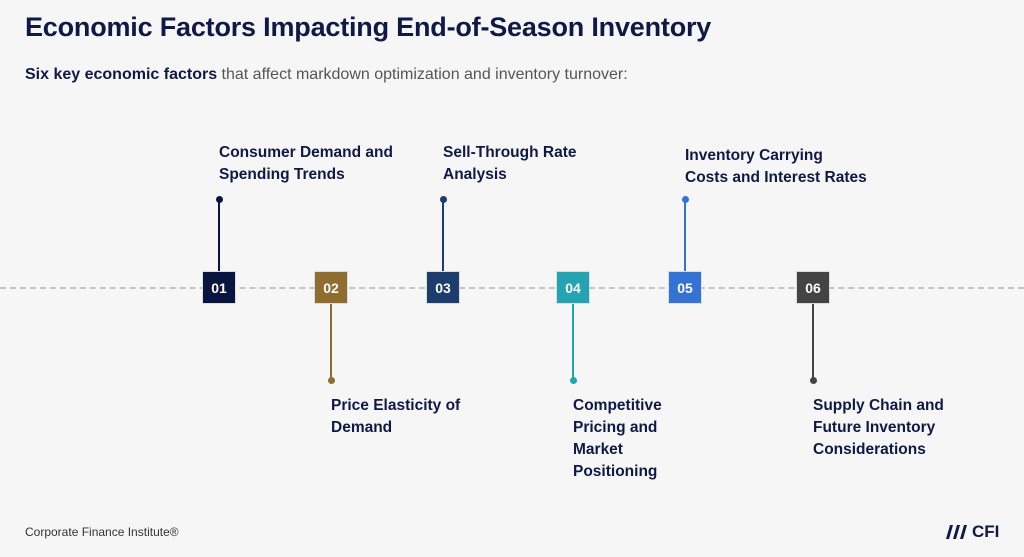 This screenshot has height=557, width=1024. Describe the element at coordinates (956, 532) in the screenshot. I see `cfi-logo-icon` at that location.